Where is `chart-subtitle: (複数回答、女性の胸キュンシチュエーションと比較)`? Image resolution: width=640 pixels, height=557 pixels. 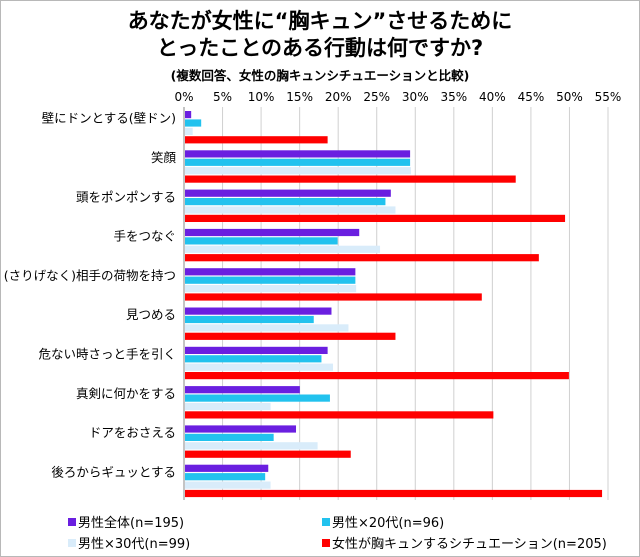 chart-subtitle: (複数回答、女性の胸キュンシチュエーションと比較) is located at coordinates (320, 75).